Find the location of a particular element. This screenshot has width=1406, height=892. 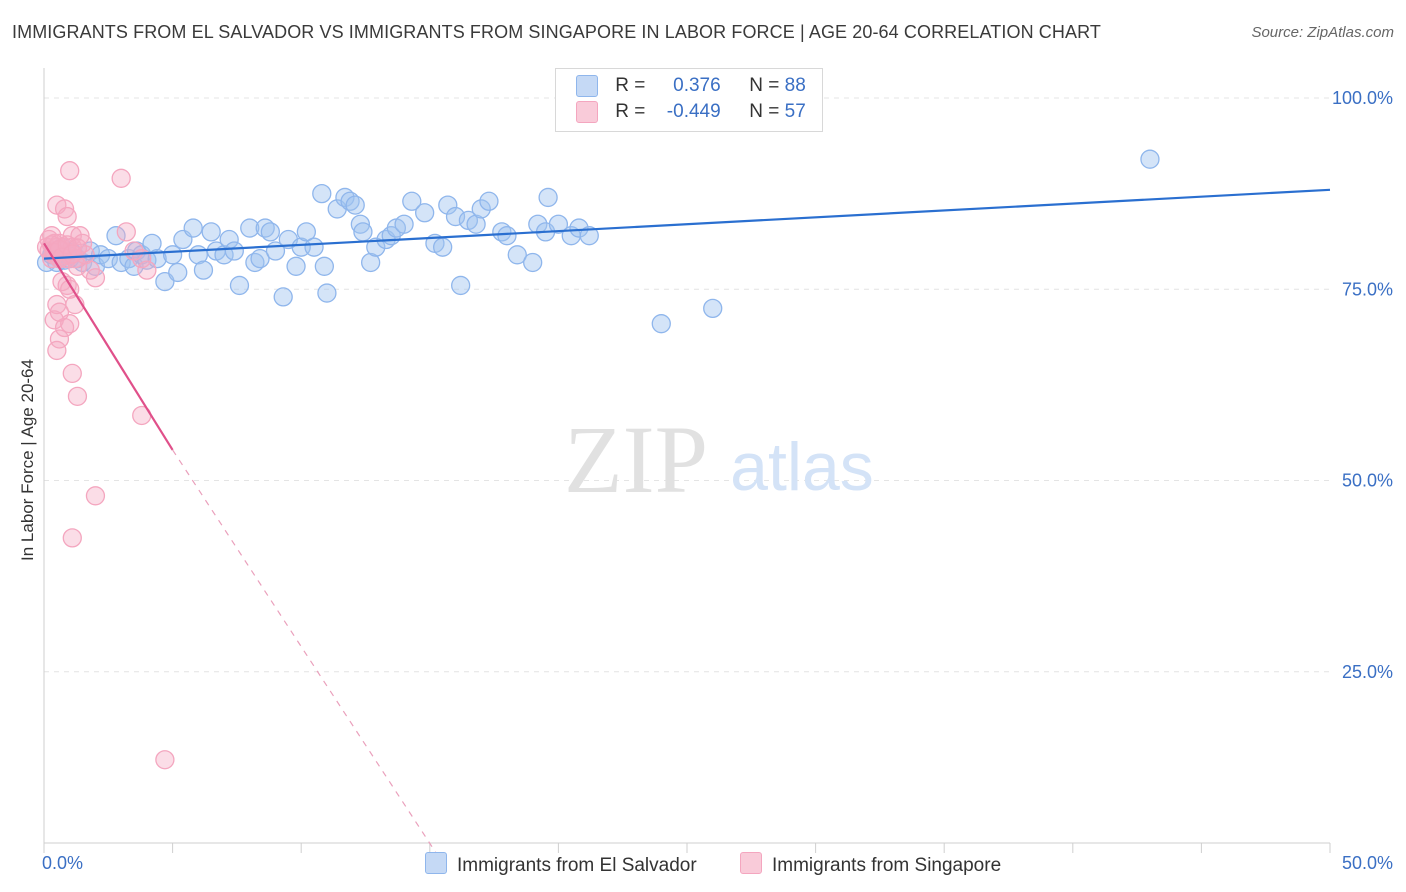

legend-swatch-pink is located at coordinates (587, 112).